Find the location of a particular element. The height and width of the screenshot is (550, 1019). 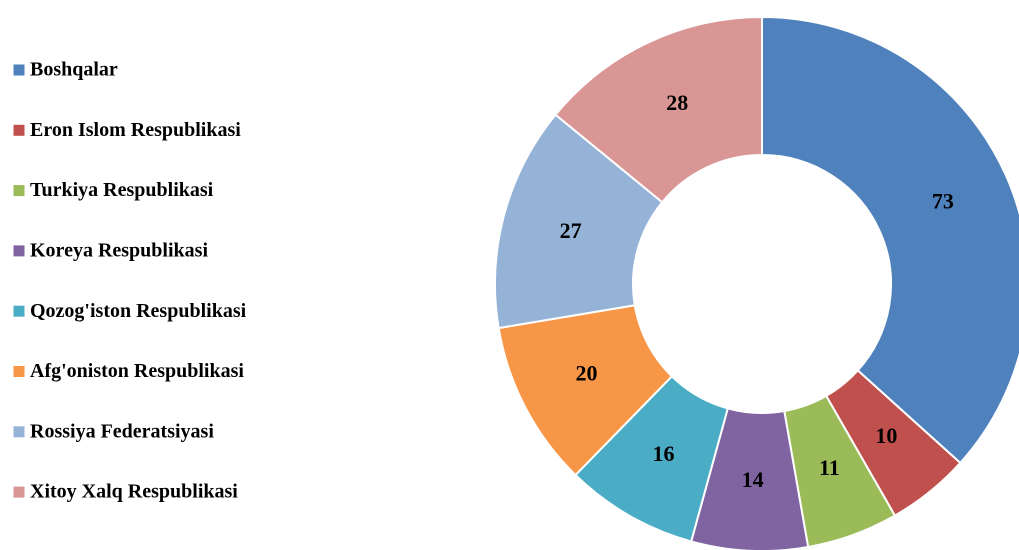

data-label: 16 is located at coordinates (663, 453).